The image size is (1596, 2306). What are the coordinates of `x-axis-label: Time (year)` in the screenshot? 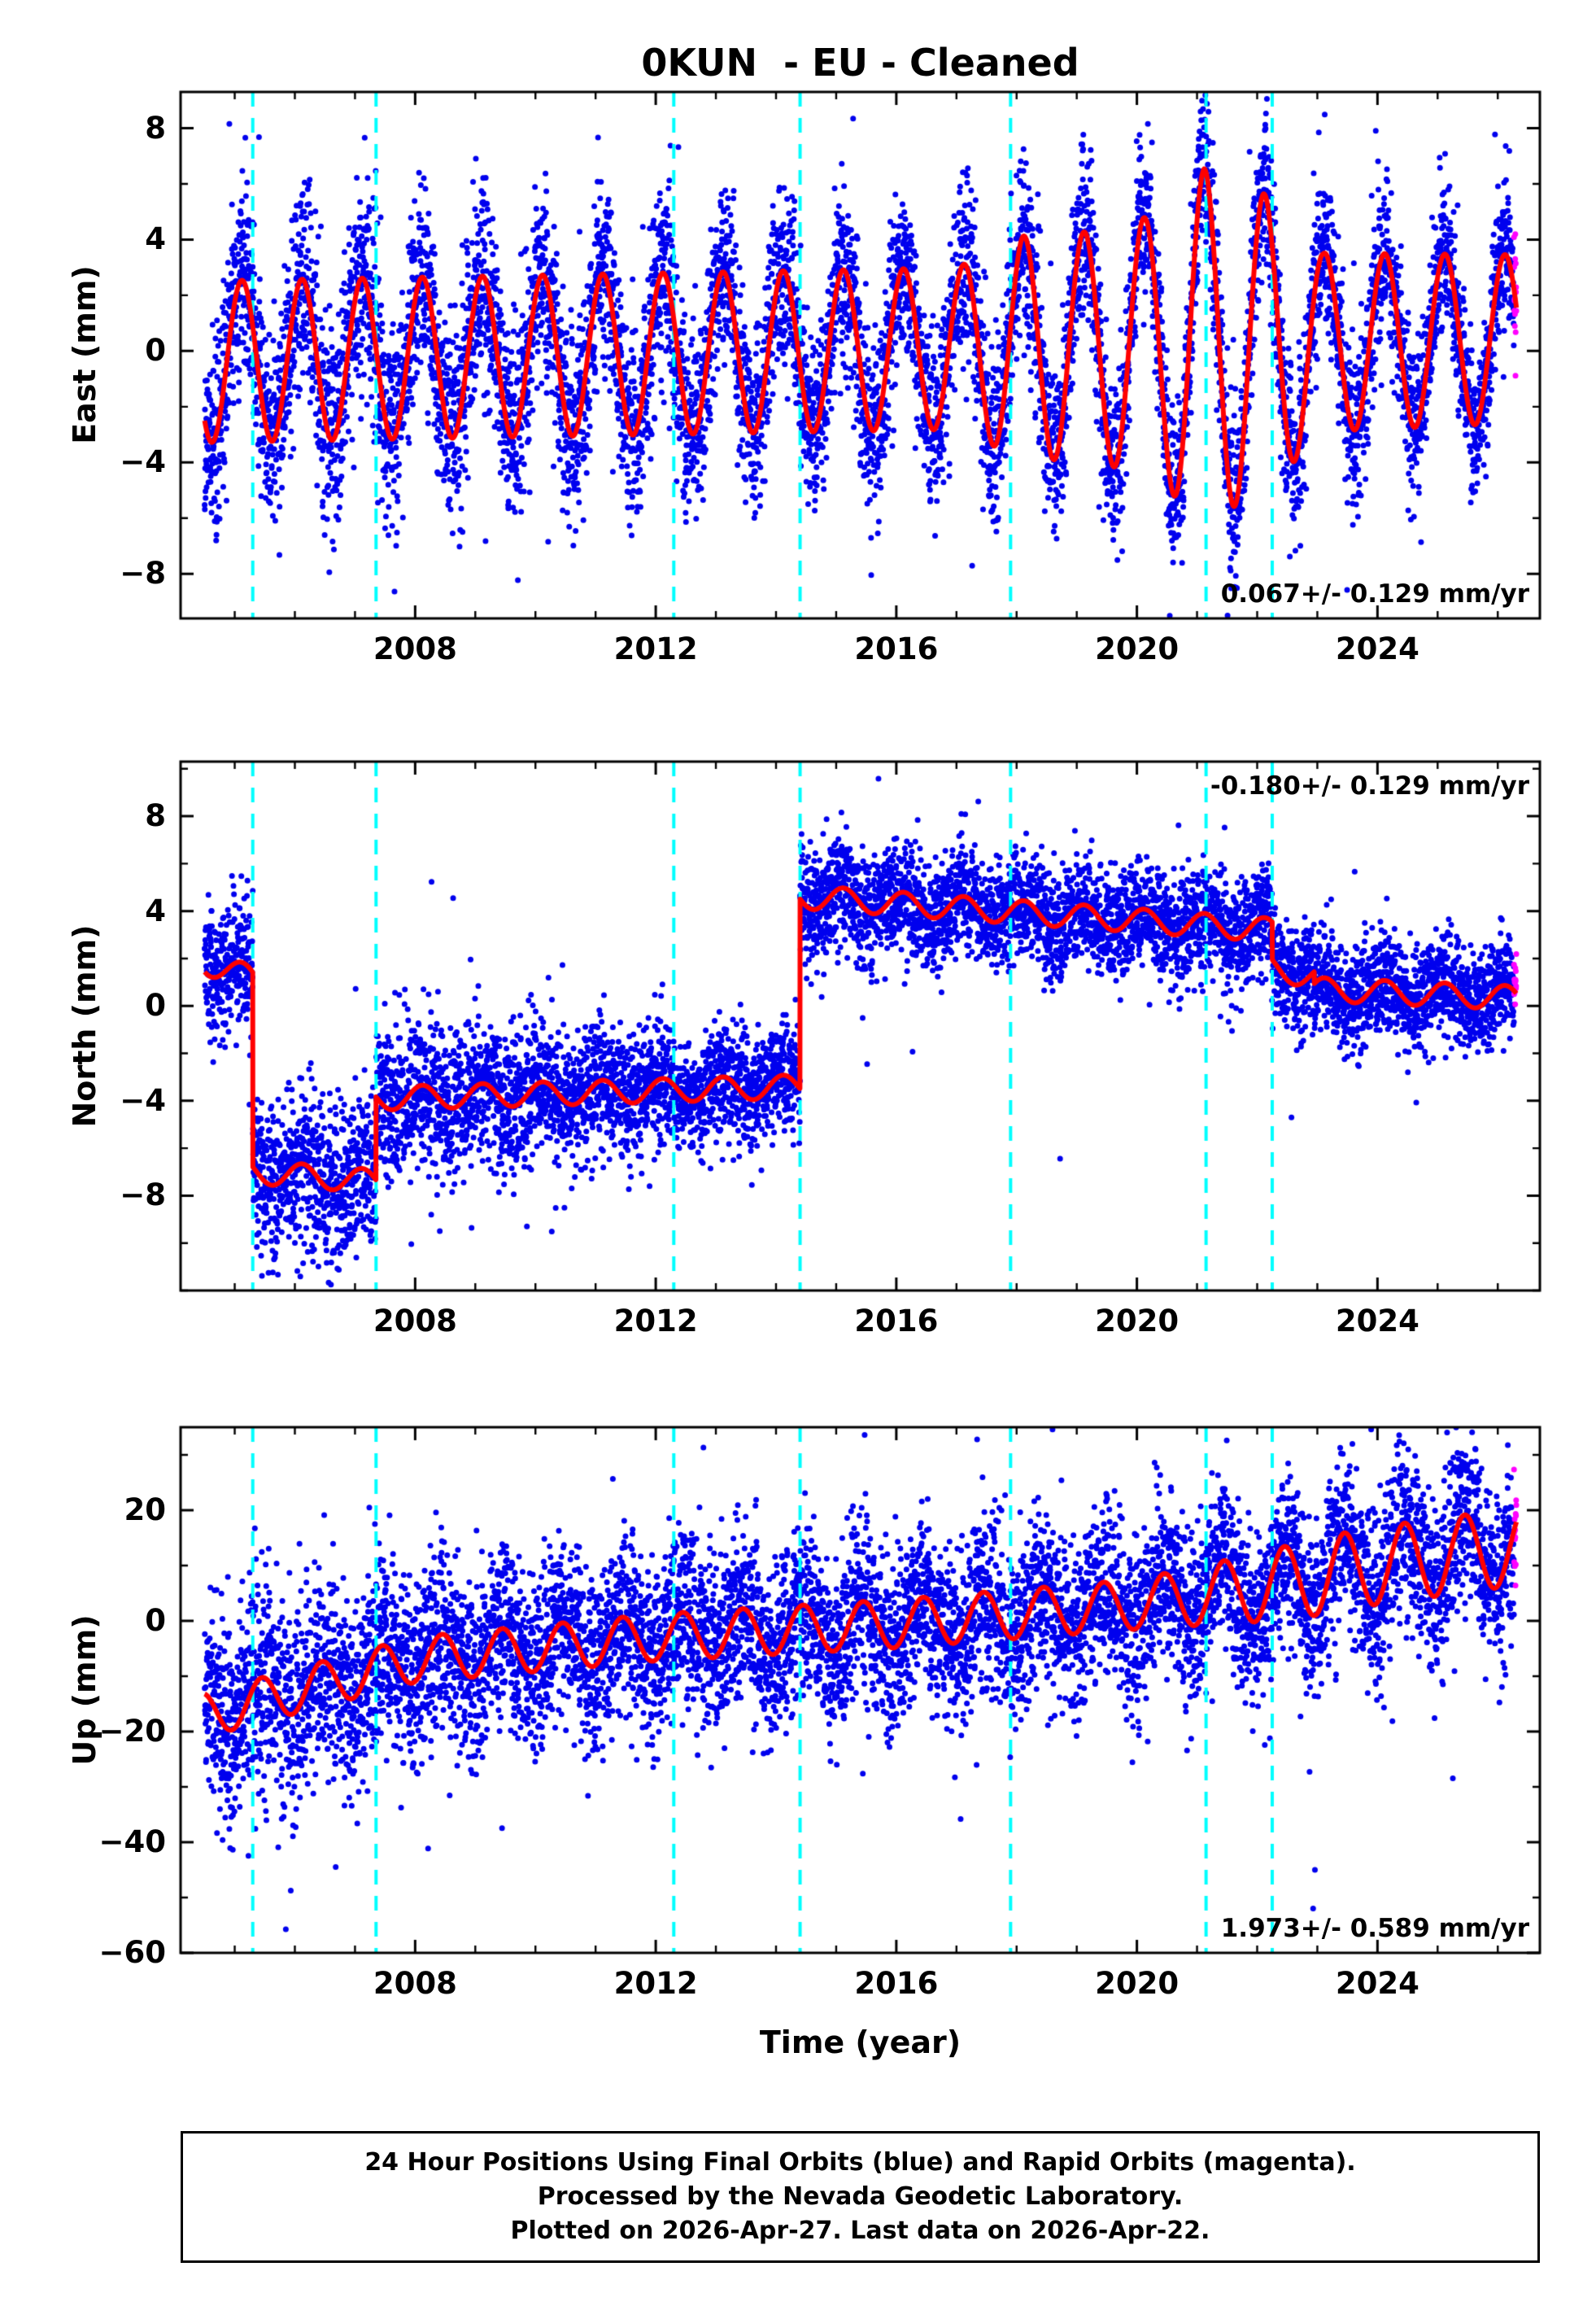 It's located at (860, 2042).